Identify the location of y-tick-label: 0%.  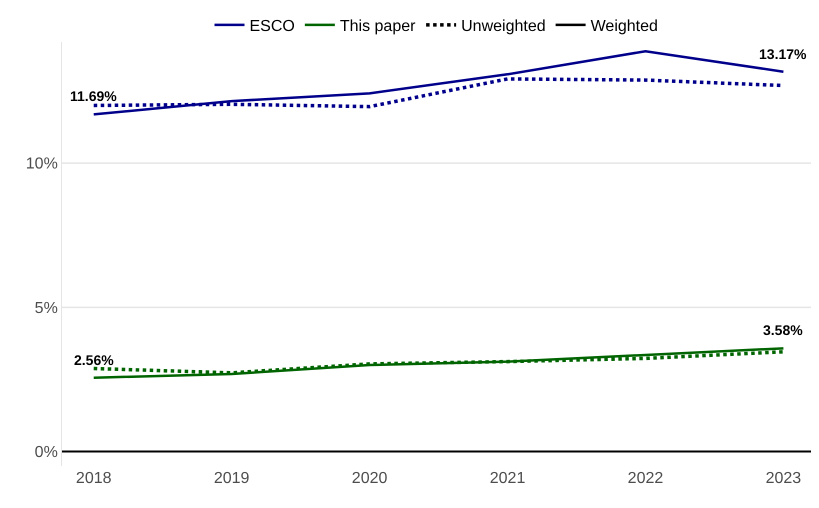
(46, 453).